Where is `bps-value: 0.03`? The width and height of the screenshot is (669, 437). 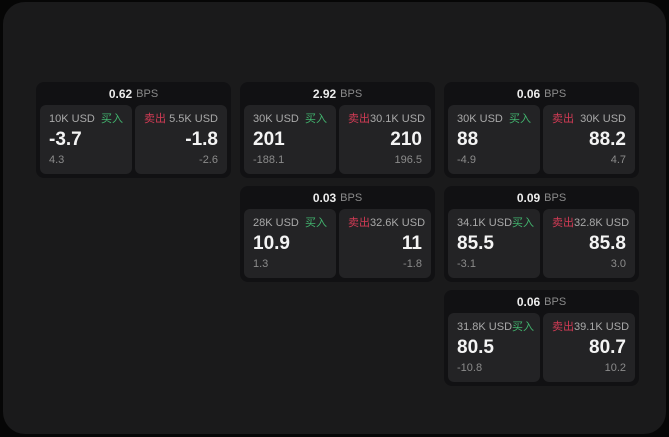 bps-value: 0.03 is located at coordinates (324, 197).